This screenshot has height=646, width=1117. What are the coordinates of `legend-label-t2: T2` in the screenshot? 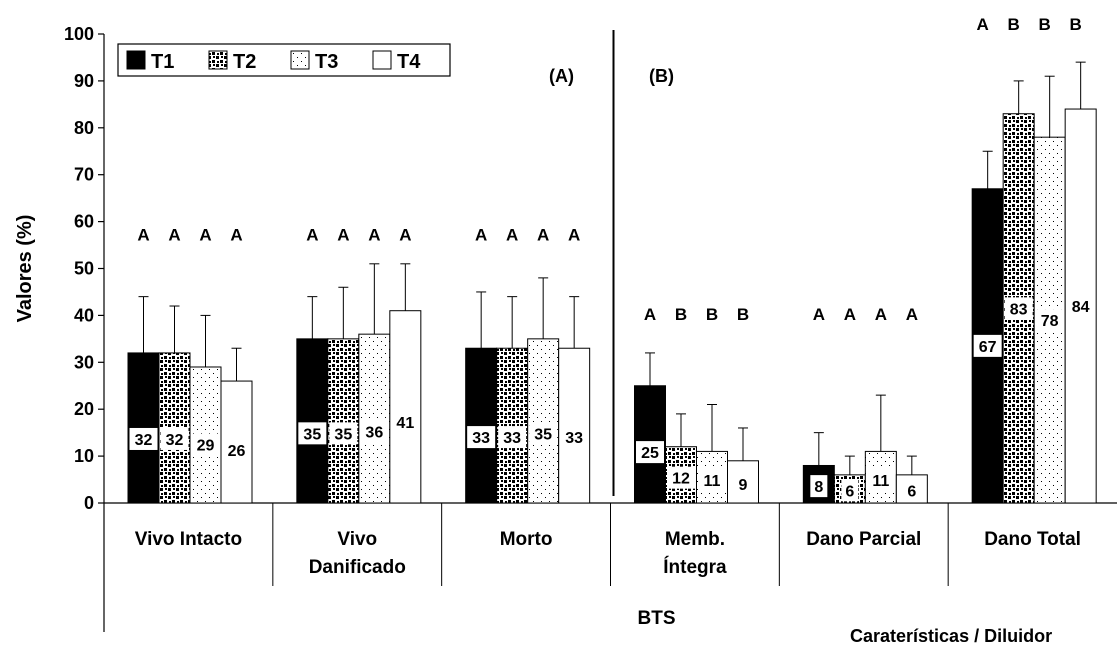 It's located at (244, 62).